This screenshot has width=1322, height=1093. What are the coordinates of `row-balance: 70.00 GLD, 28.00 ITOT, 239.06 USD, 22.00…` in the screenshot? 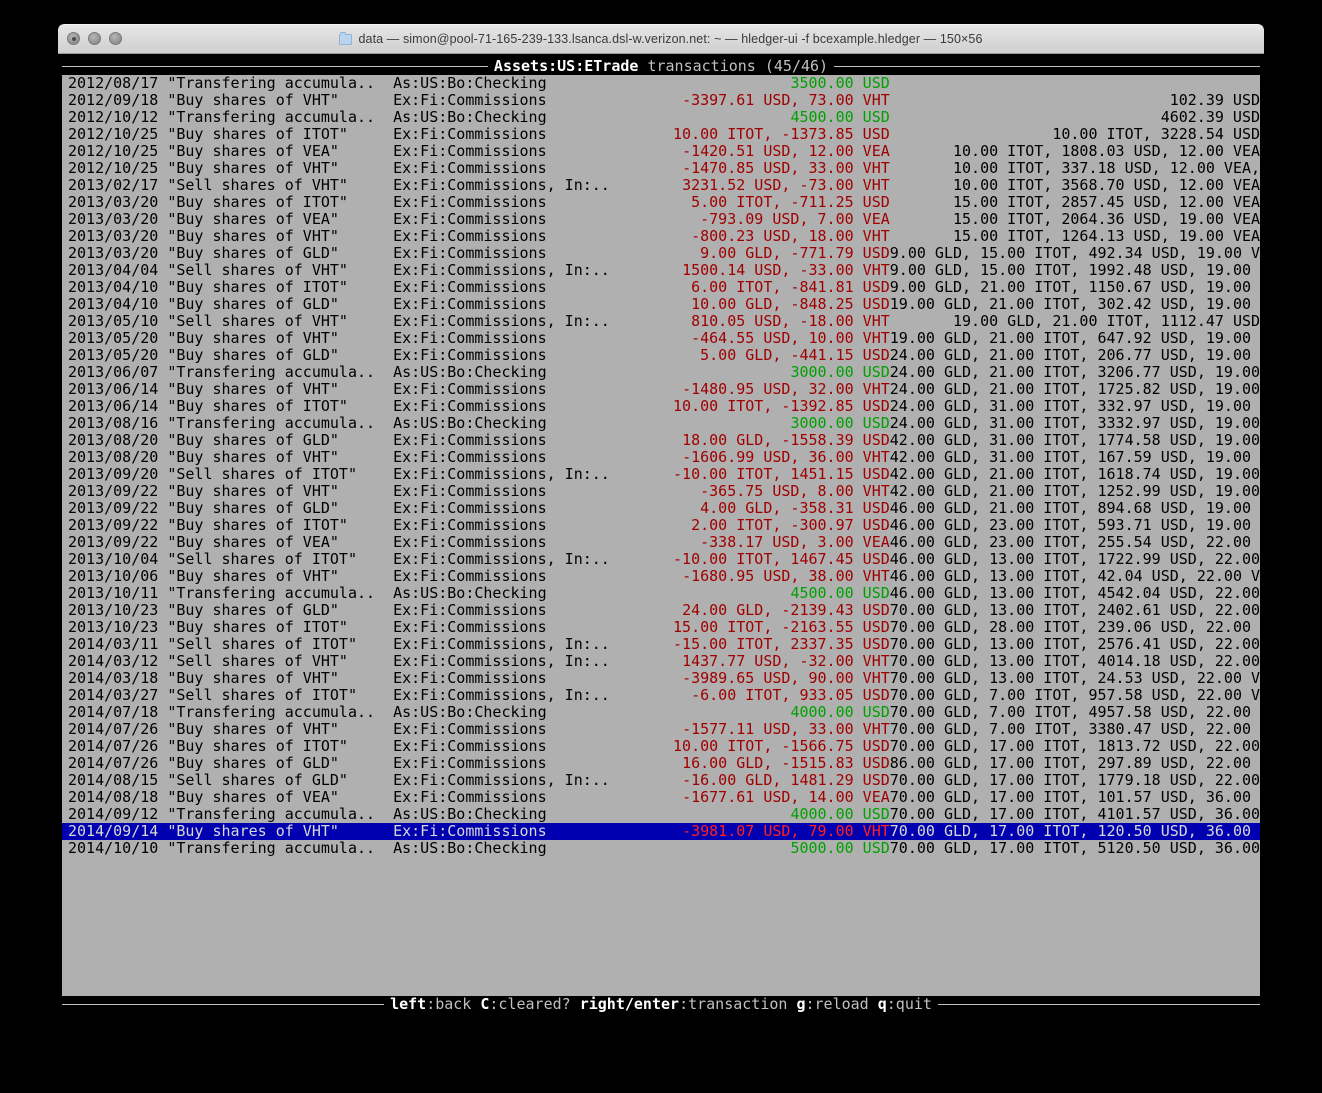 It's located at (1070, 627).